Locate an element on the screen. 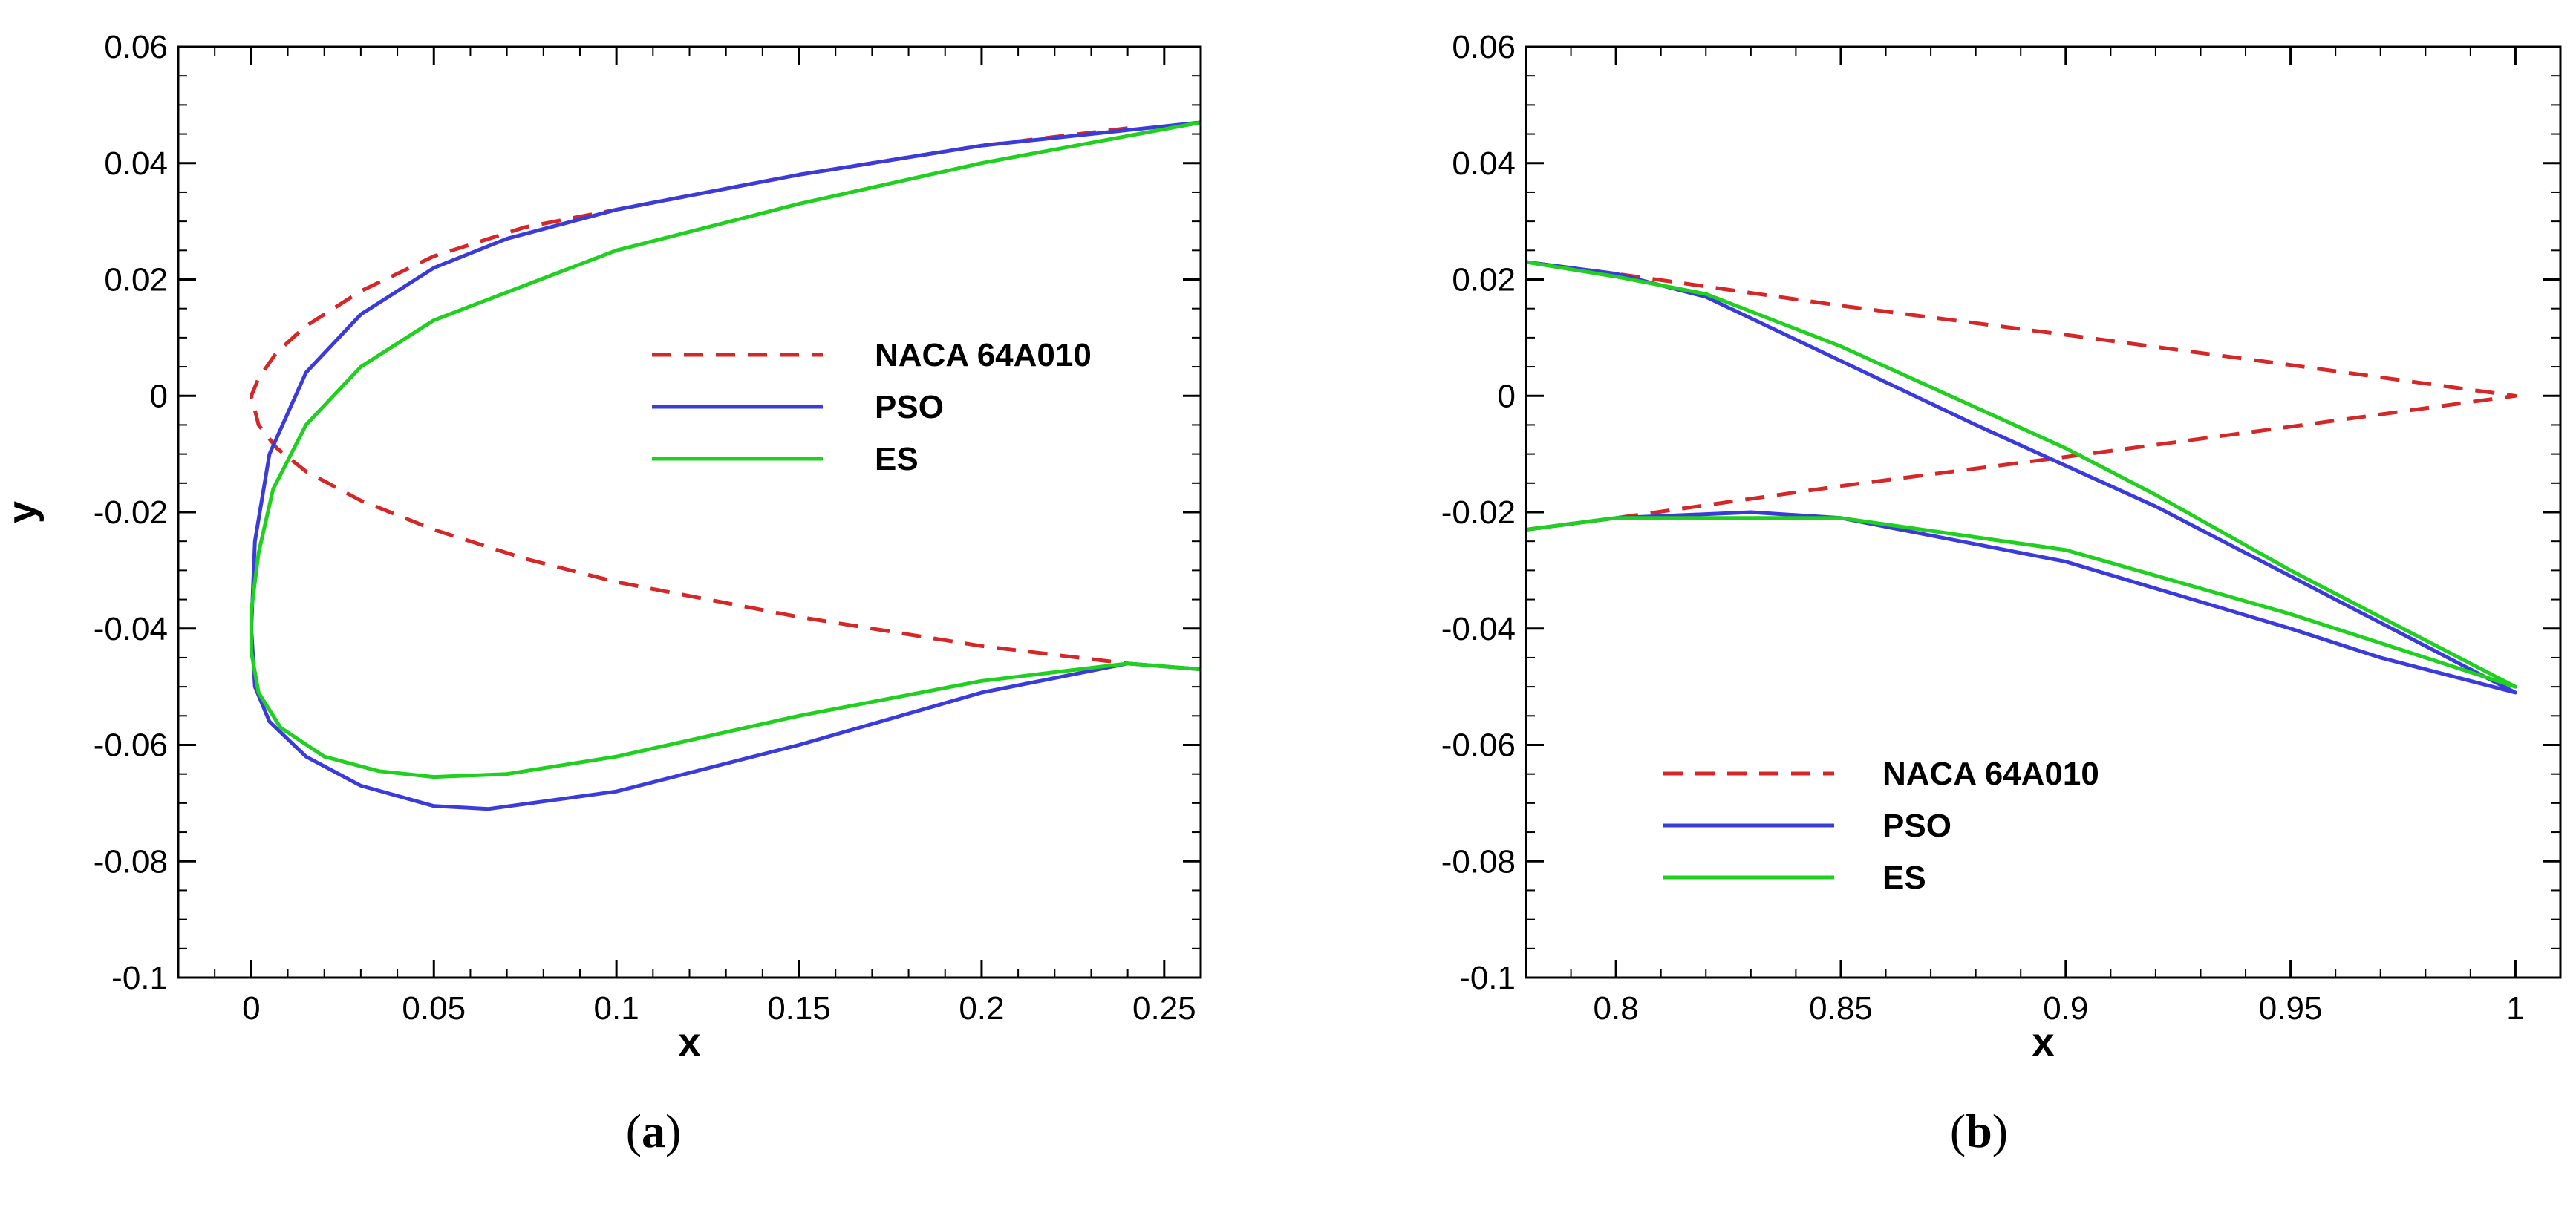 This screenshot has height=1210, width=2576. series-line-naca-64a010 is located at coordinates (2021, 396).